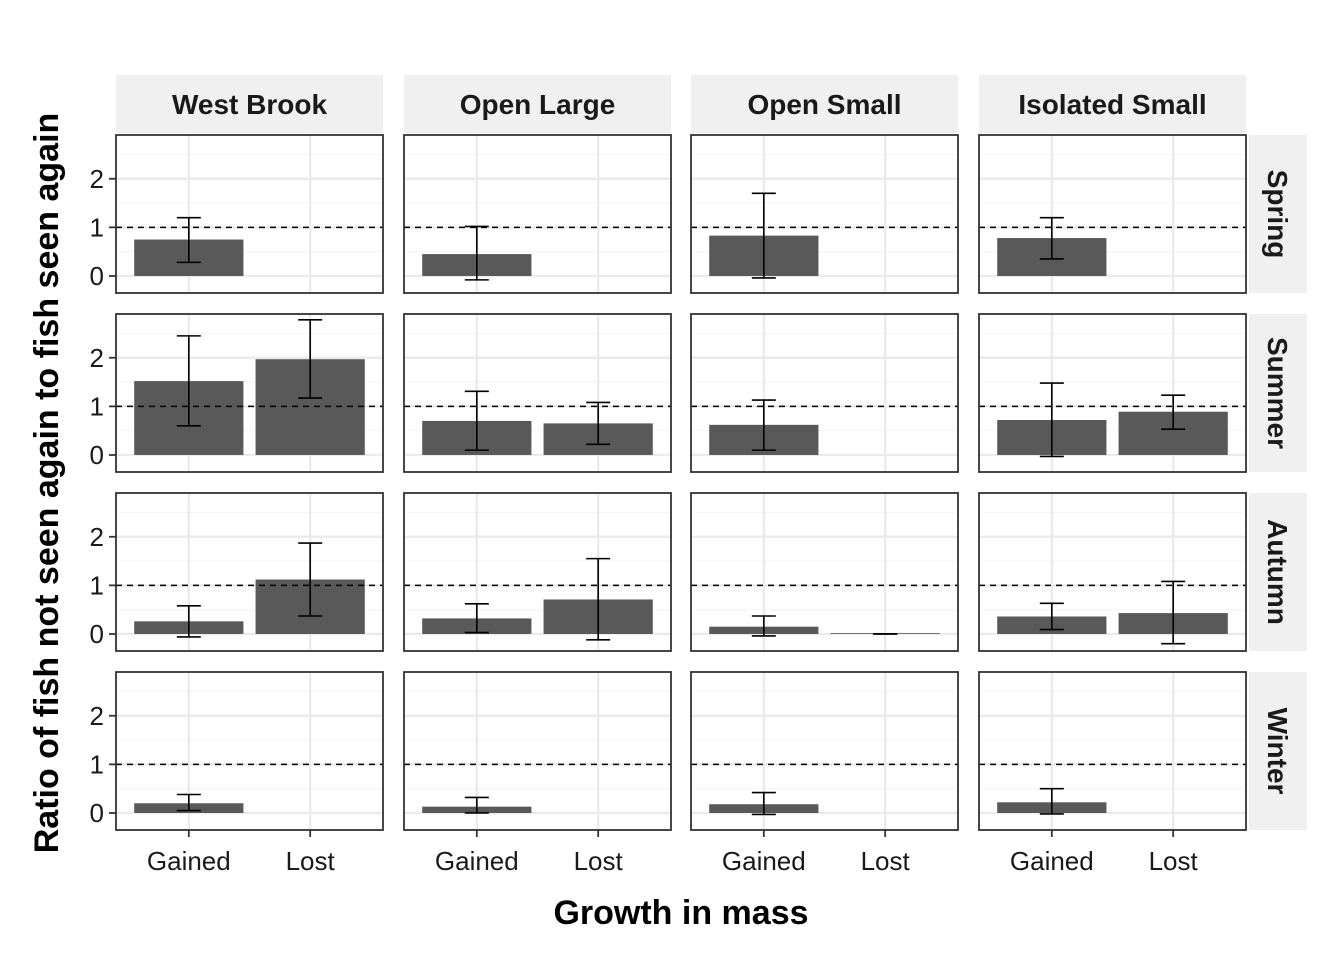 The width and height of the screenshot is (1344, 960). I want to click on column-strip-label: Open Large, so click(538, 104).